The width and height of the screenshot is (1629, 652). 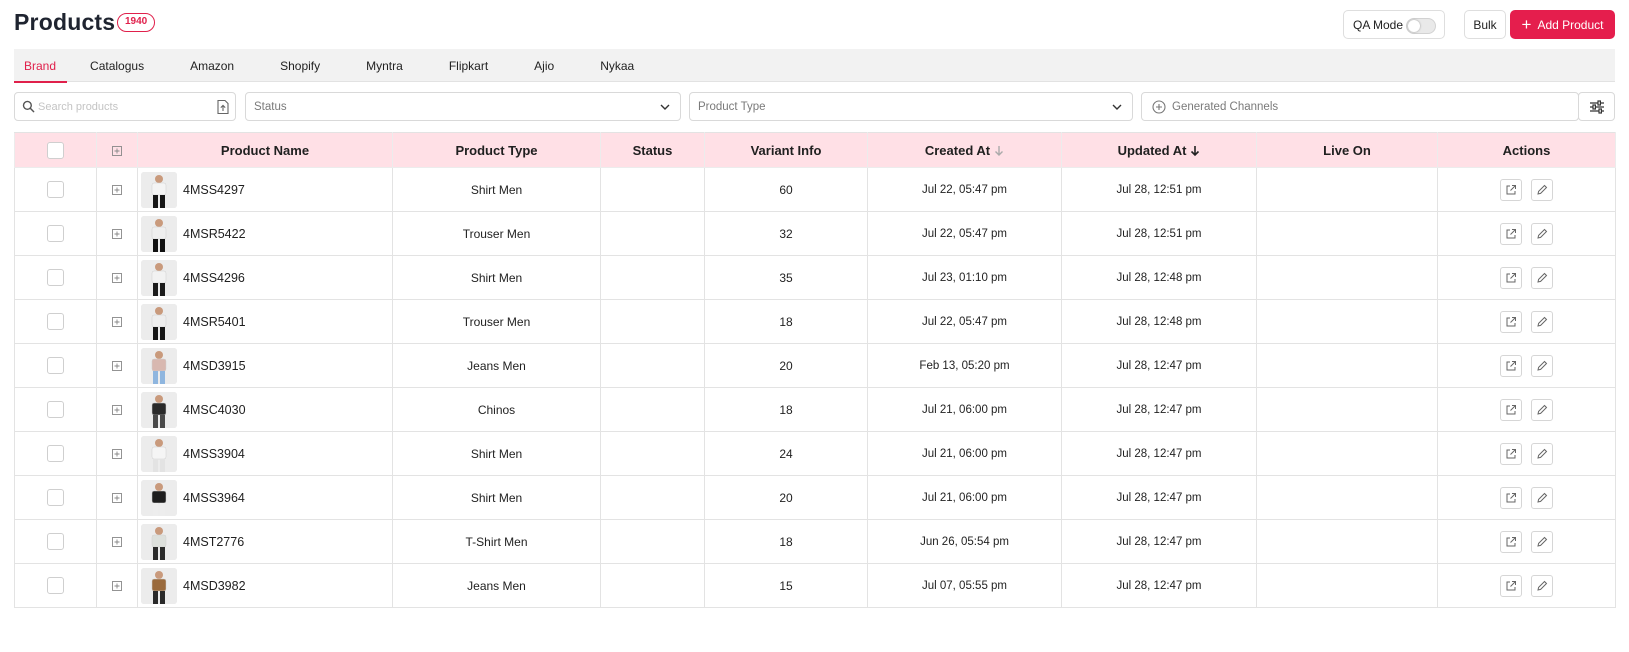 What do you see at coordinates (214, 541) in the screenshot?
I see `product-name: 4MST2776` at bounding box center [214, 541].